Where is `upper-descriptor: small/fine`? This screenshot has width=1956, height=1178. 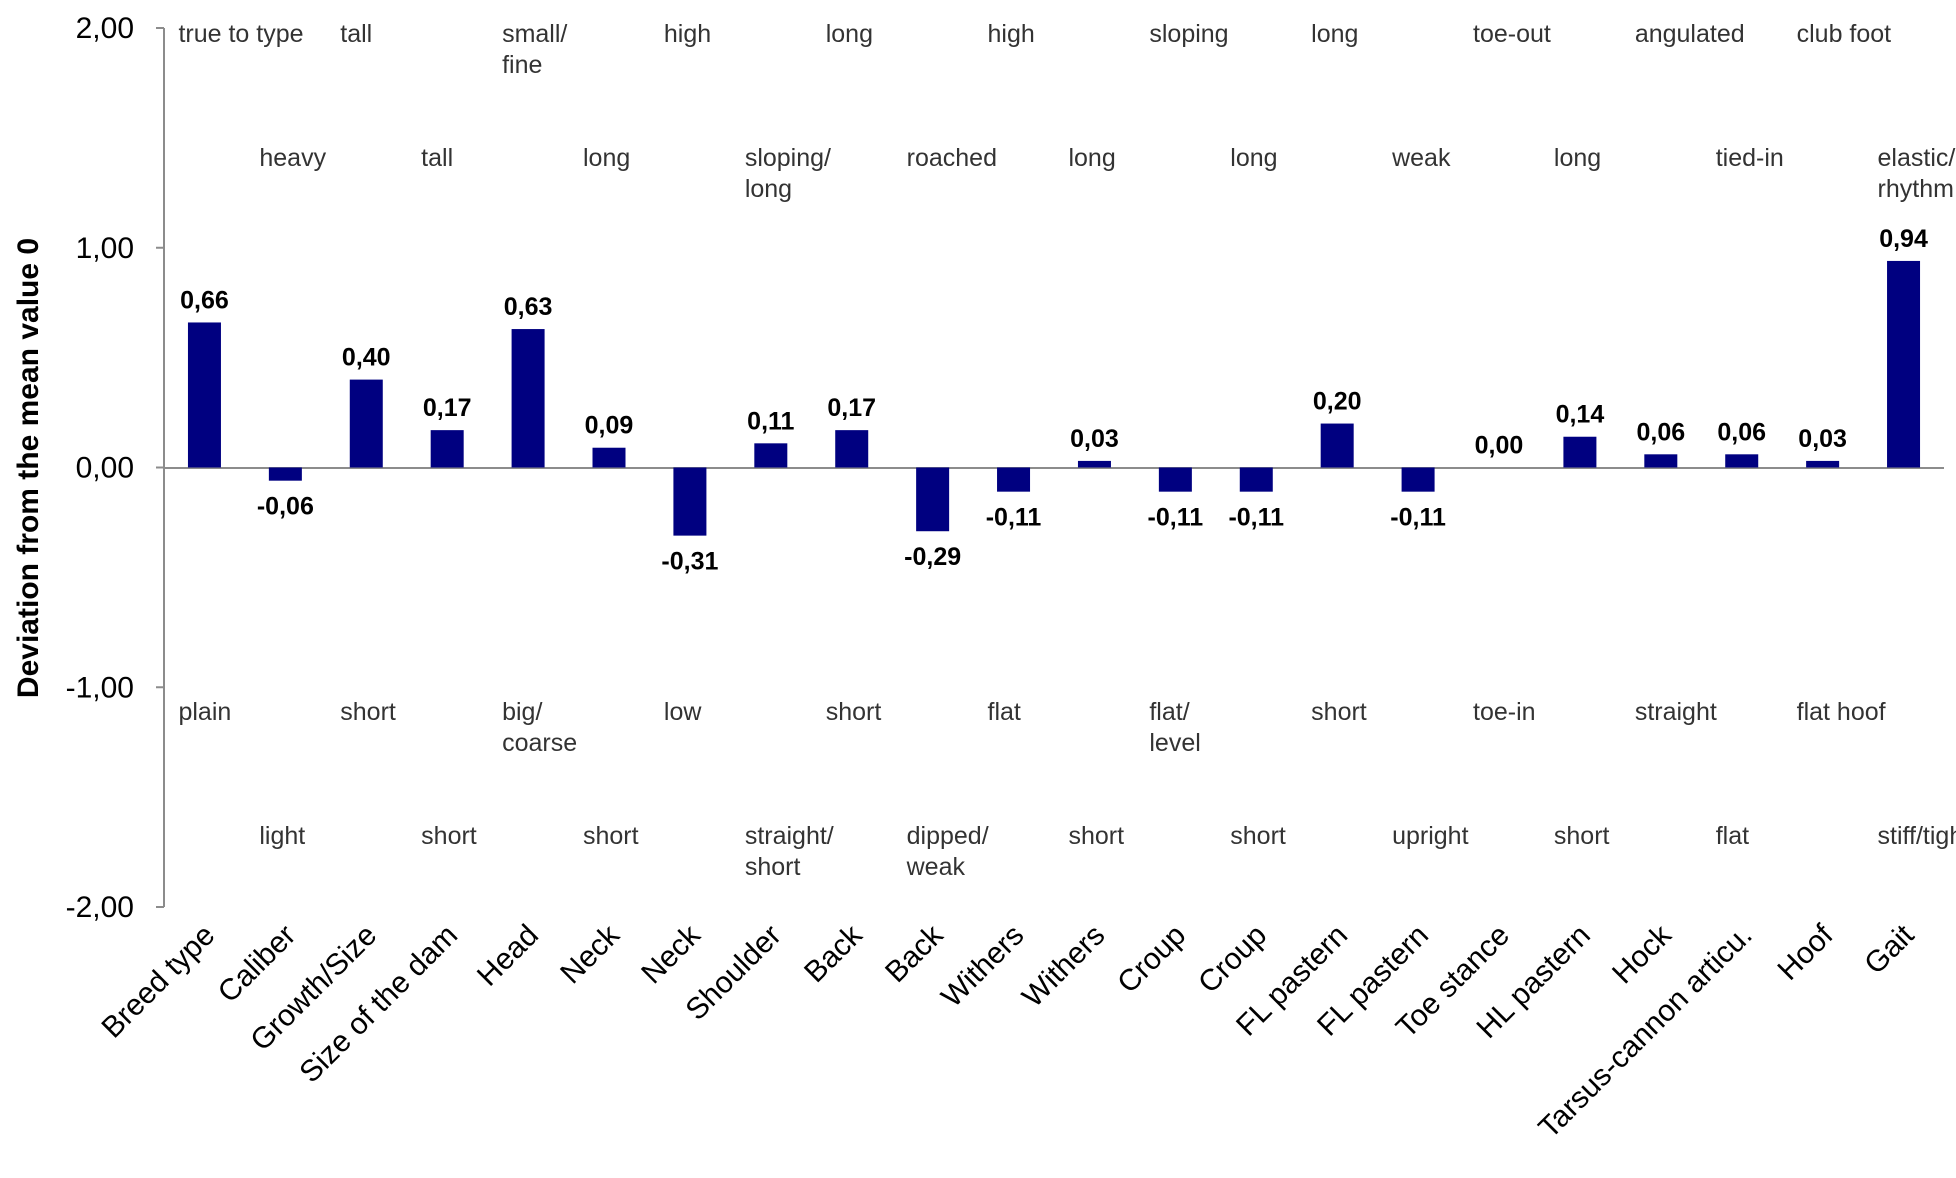 upper-descriptor: small/fine is located at coordinates (534, 49).